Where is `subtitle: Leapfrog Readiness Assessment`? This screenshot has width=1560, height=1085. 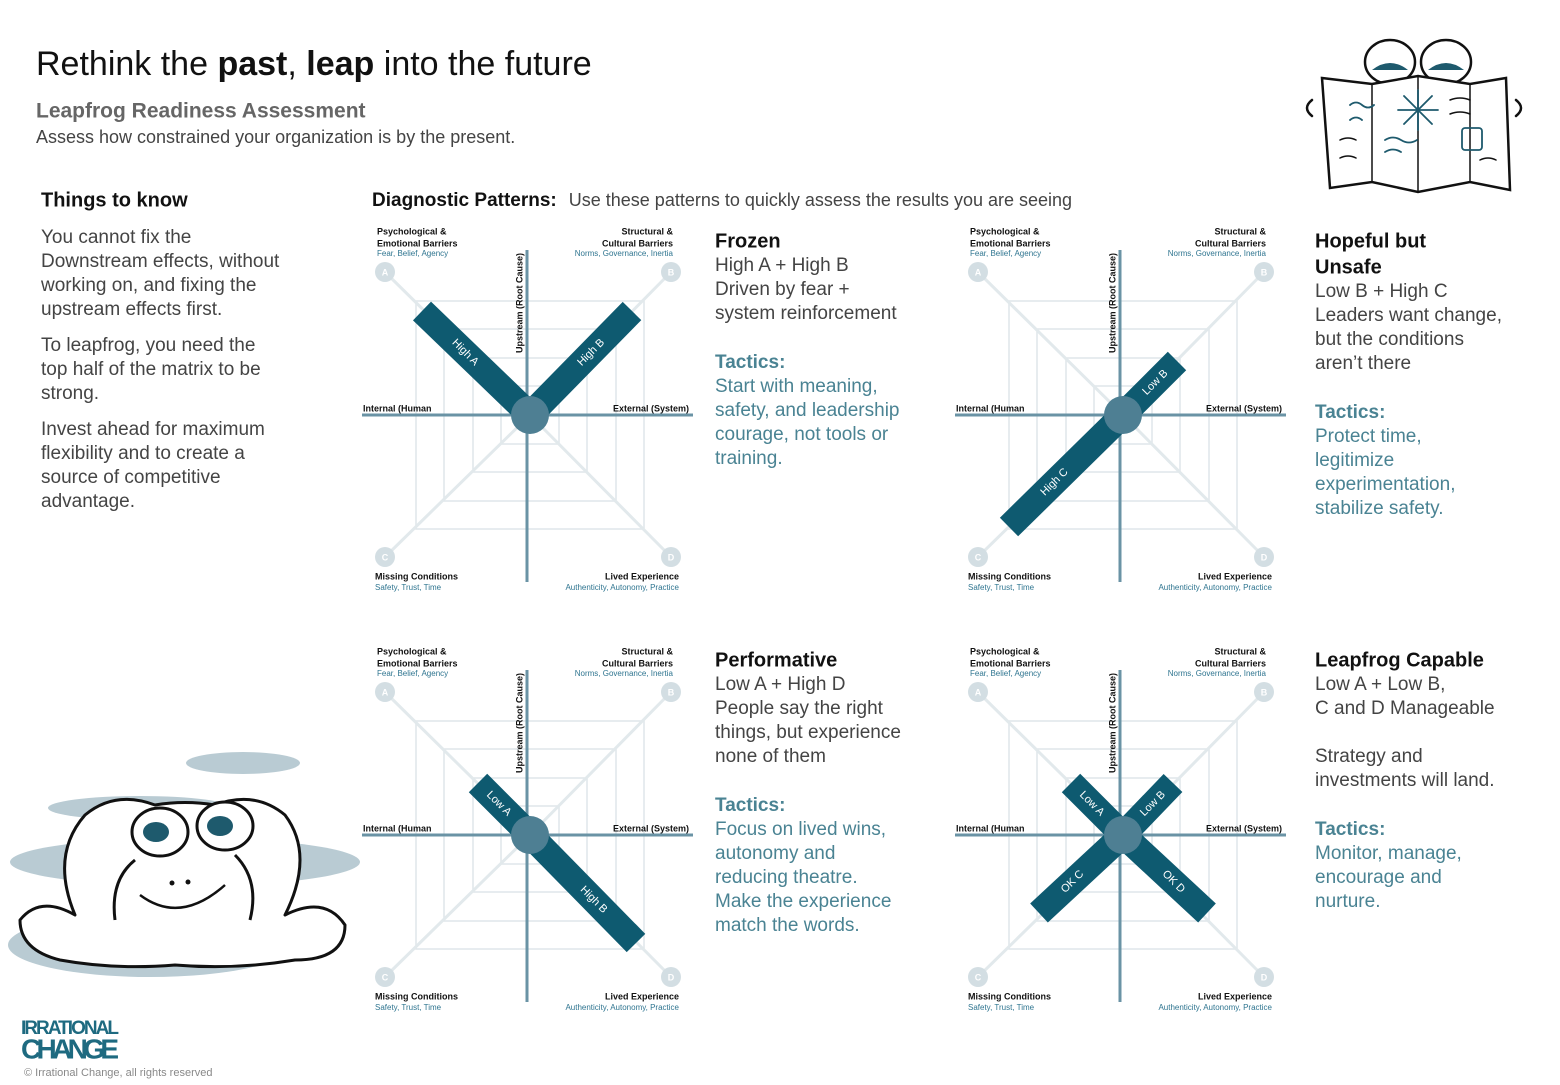 subtitle: Leapfrog Readiness Assessment is located at coordinates (201, 111).